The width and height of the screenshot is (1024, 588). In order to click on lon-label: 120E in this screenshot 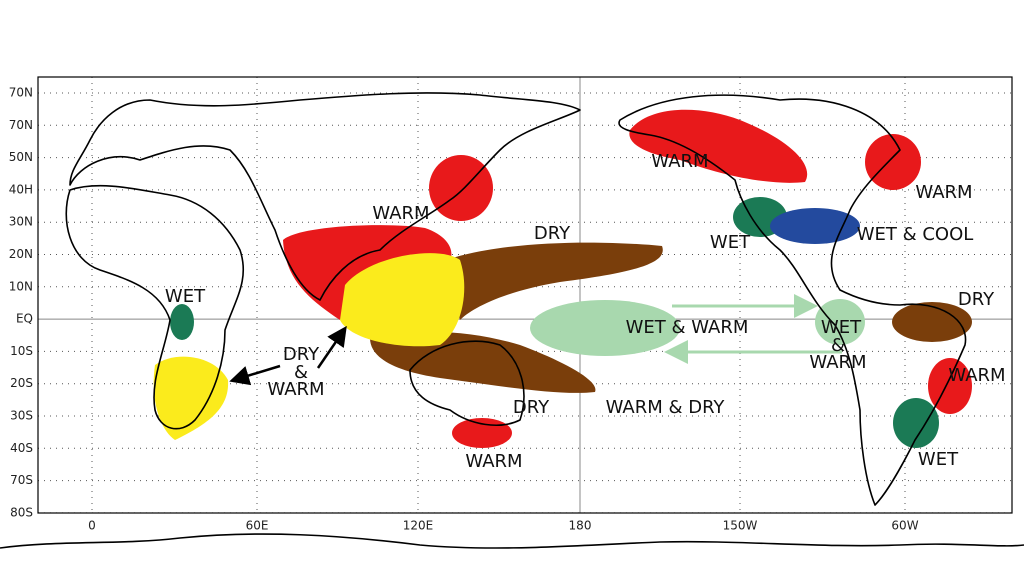, I will do `click(418, 526)`.